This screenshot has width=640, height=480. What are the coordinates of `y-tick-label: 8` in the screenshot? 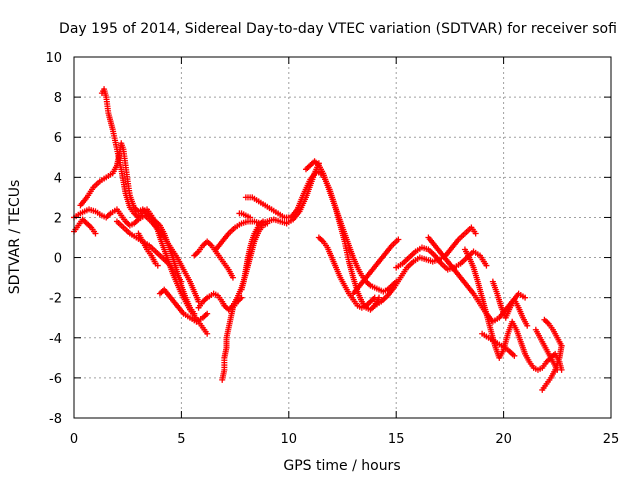 It's located at (58, 98).